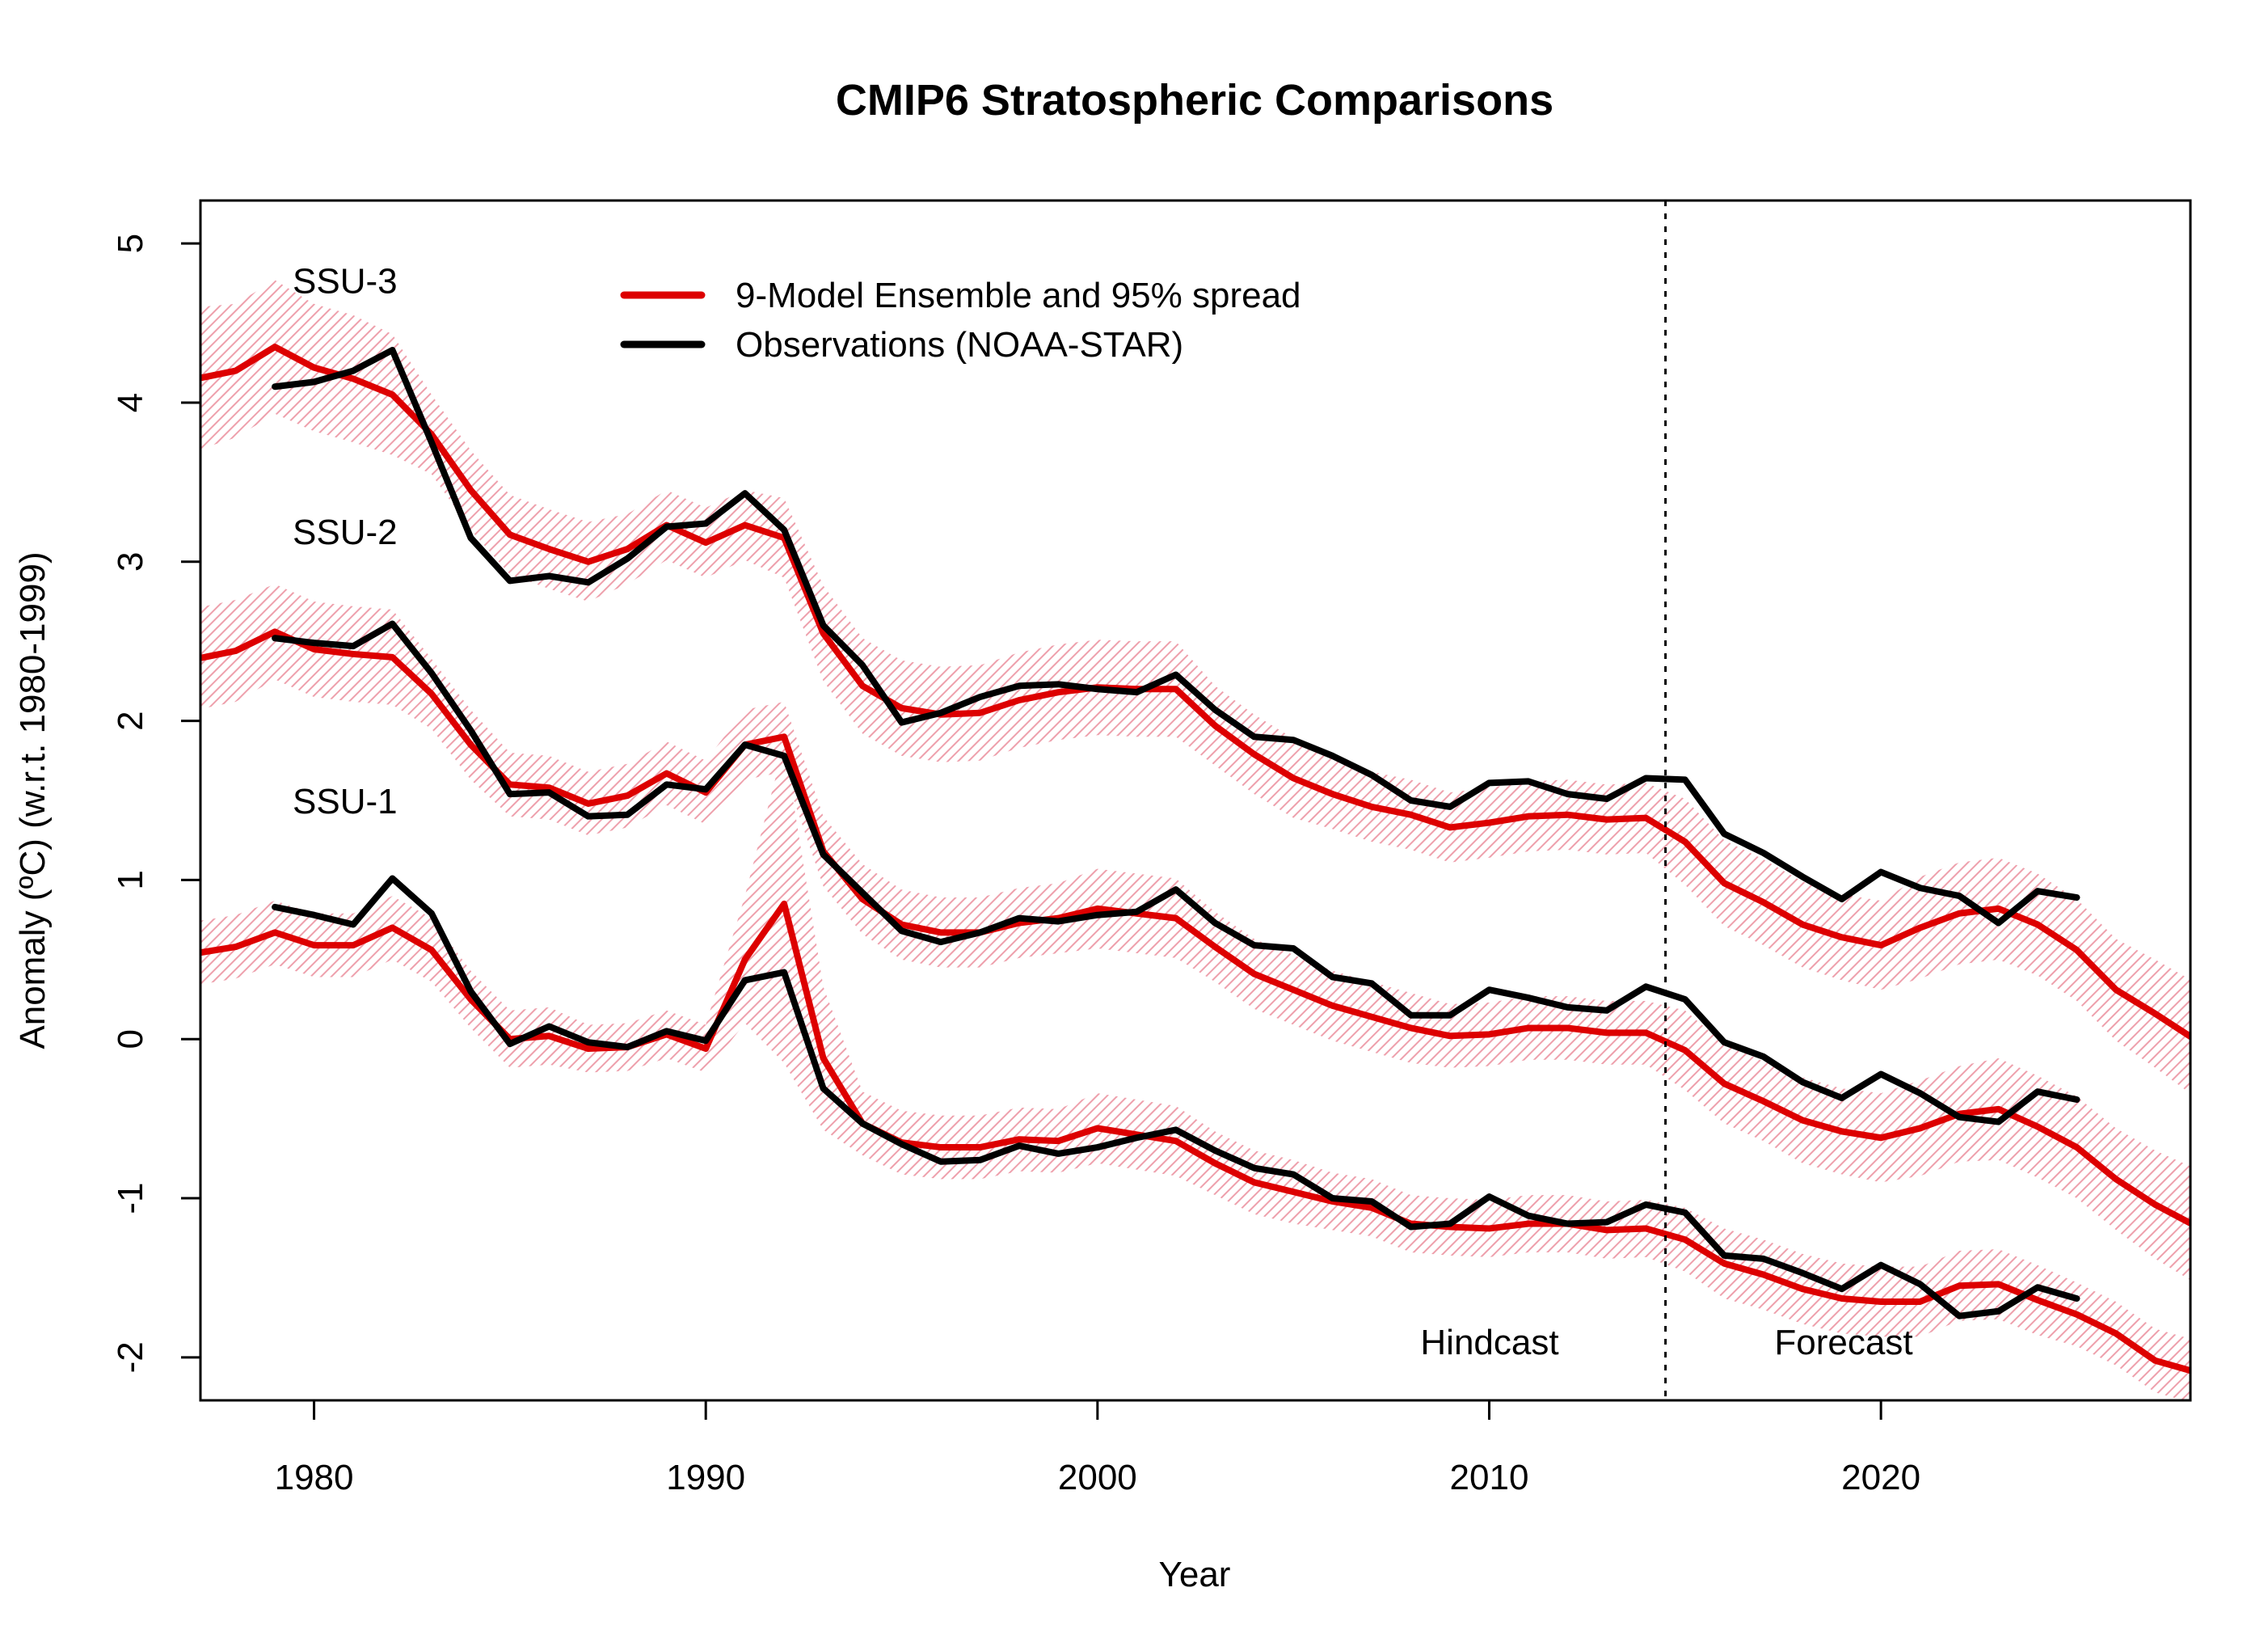  What do you see at coordinates (345, 281) in the screenshot?
I see `series-label-ssu-3: SSU-3` at bounding box center [345, 281].